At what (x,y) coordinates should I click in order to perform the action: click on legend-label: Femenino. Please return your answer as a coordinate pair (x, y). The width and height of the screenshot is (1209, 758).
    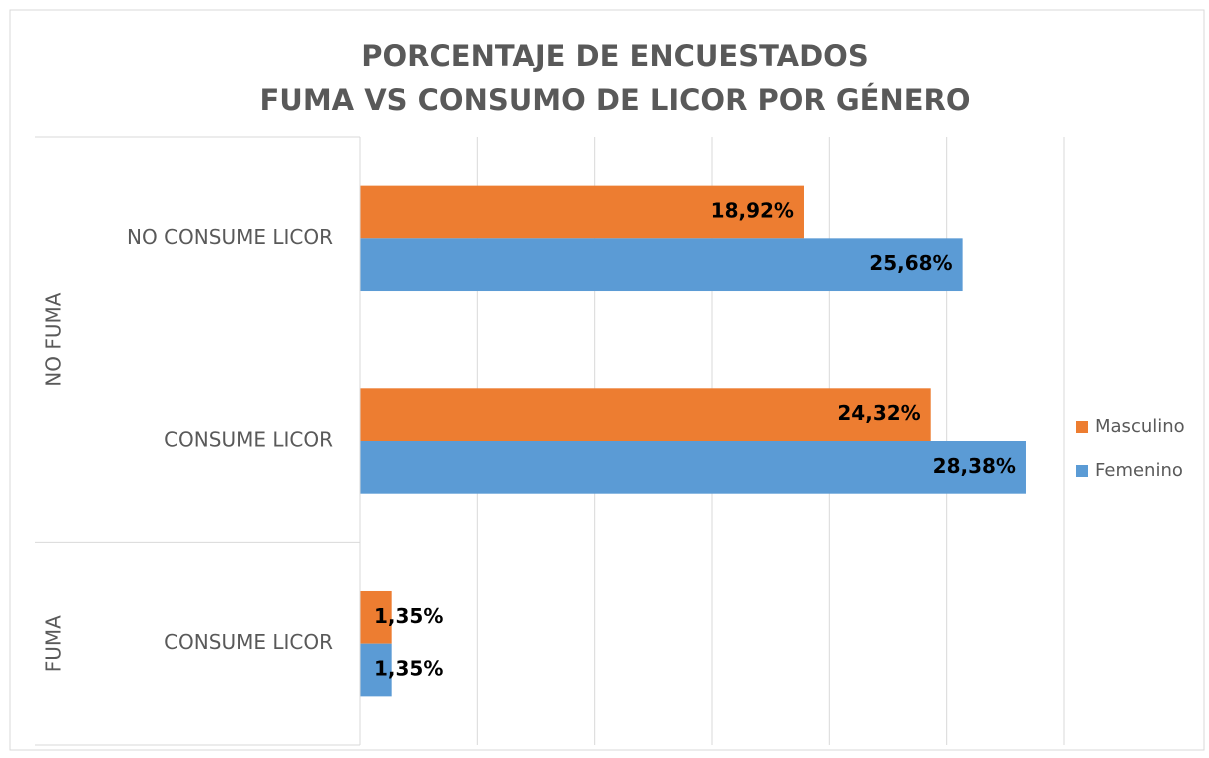
    Looking at the image, I should click on (1139, 470).